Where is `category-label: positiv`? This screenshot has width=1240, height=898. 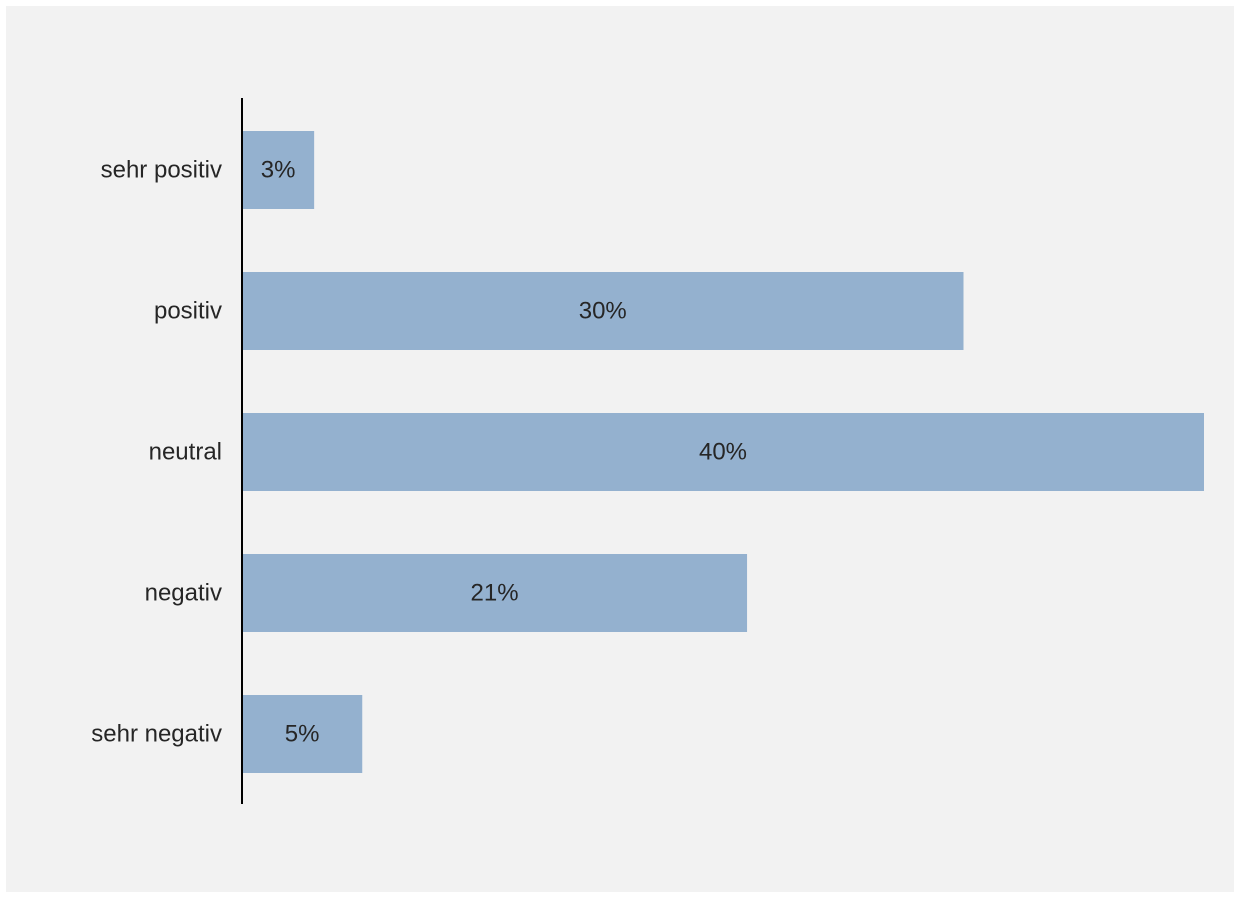 category-label: positiv is located at coordinates (188, 311).